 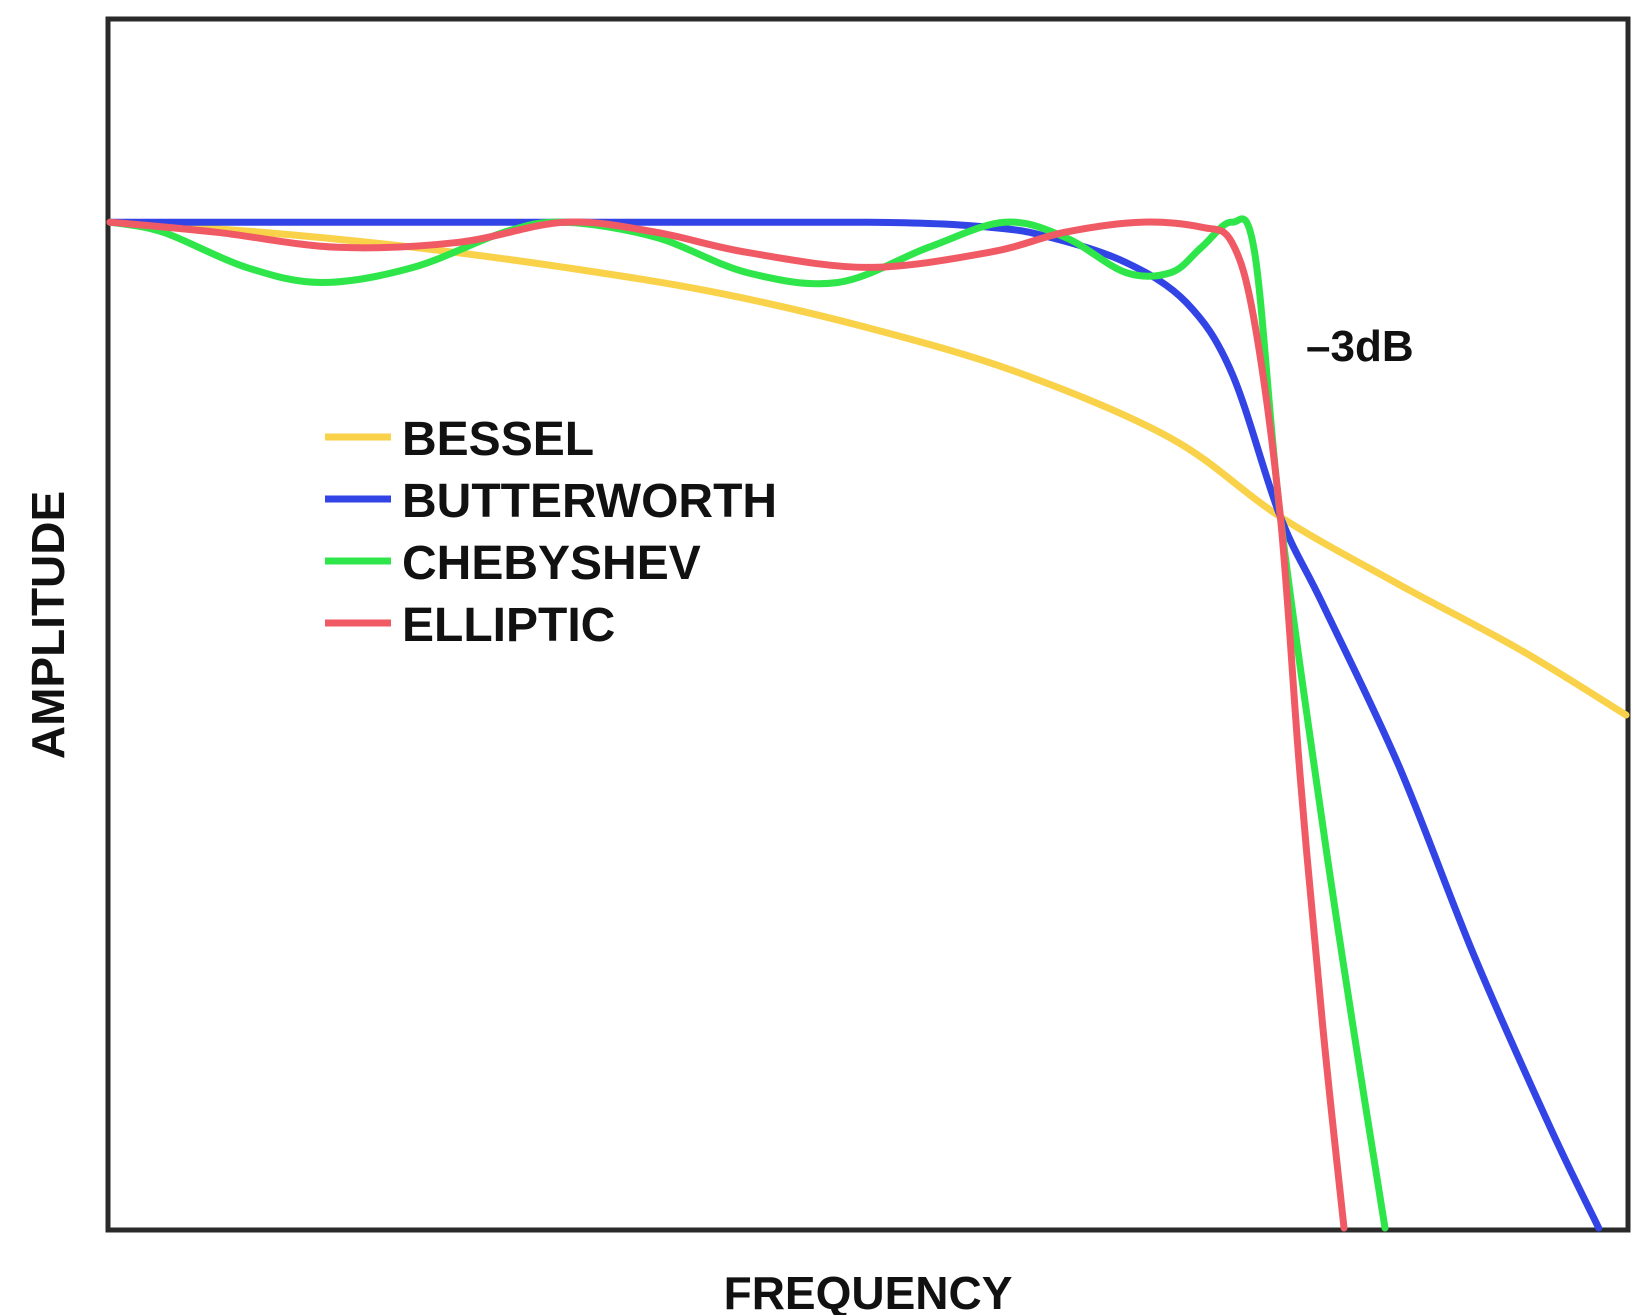 I want to click on legend-label-butterworth: BUTTERWORTH, so click(x=589, y=501).